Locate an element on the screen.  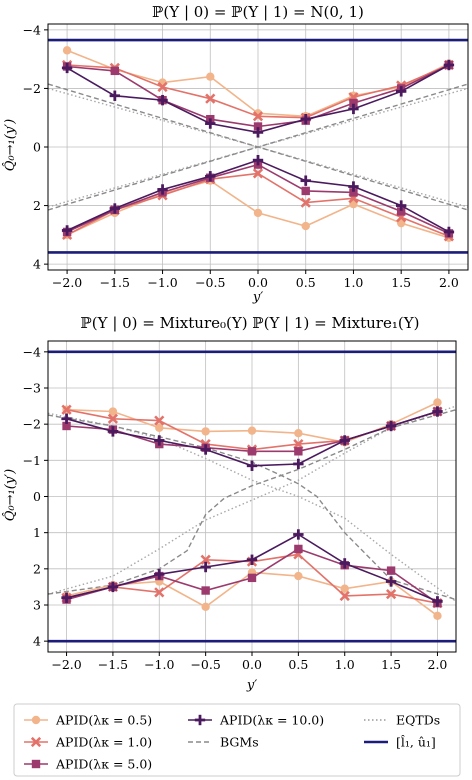
eqtd-curve-lower is located at coordinates (258, 177).